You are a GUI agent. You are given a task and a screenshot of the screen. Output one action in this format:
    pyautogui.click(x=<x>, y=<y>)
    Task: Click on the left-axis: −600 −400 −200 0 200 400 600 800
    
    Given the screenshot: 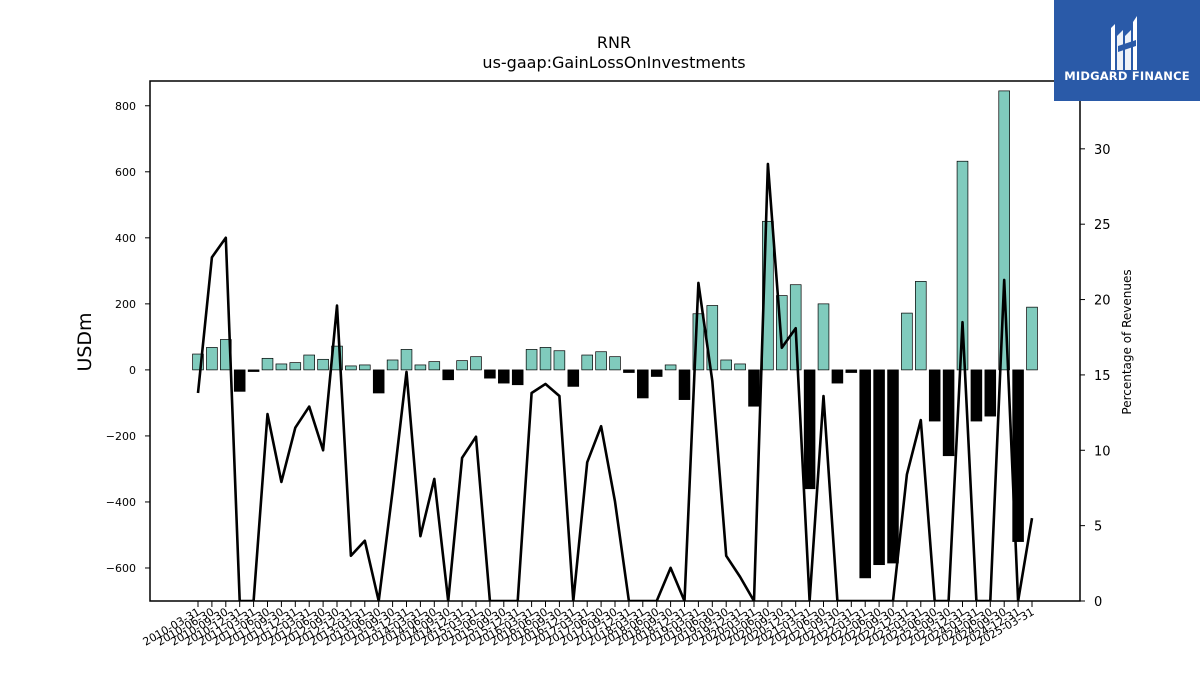 What is the action you would take?
    pyautogui.click(x=128, y=337)
    